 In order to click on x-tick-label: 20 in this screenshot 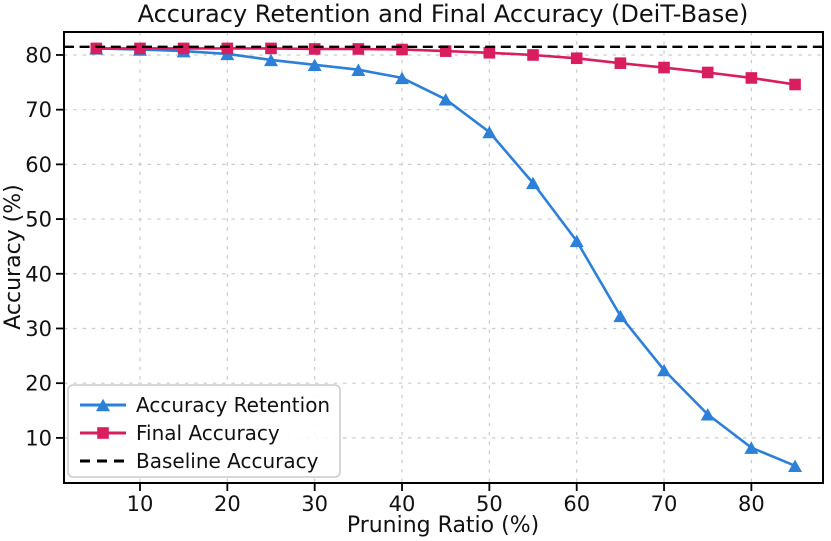, I will do `click(227, 504)`.